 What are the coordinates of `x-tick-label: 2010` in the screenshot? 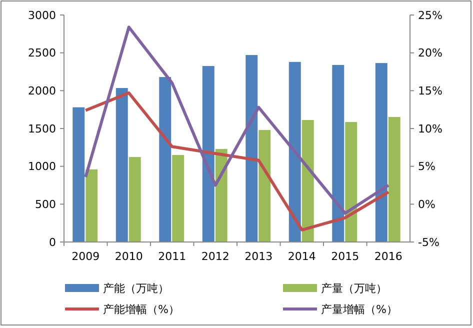 It's located at (128, 256).